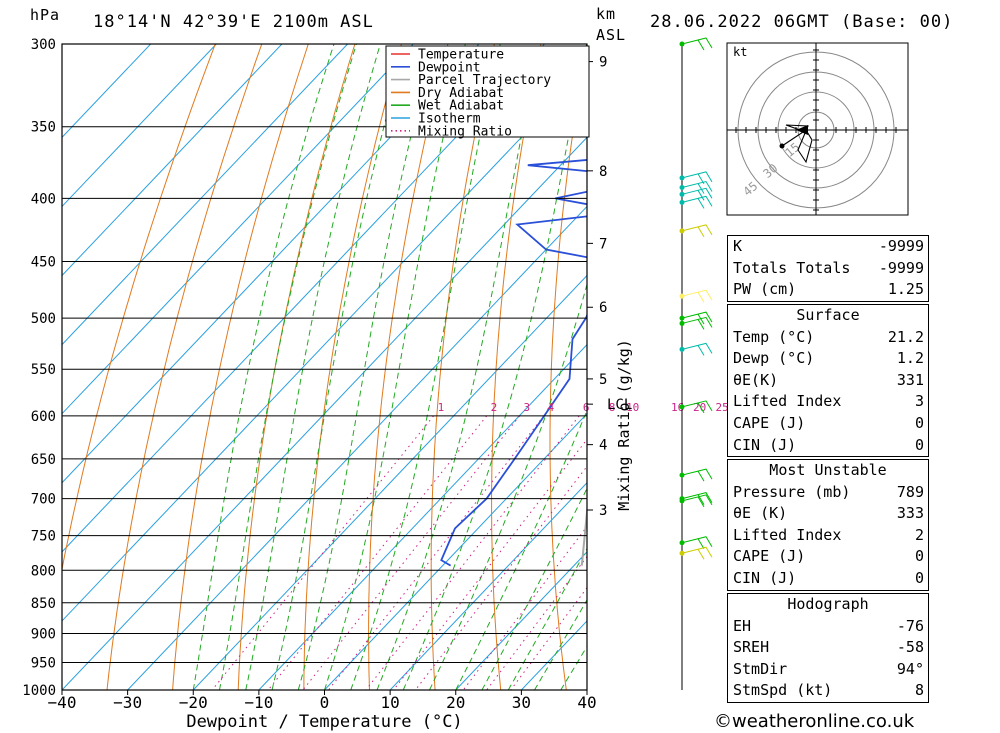 Image resolution: width=1000 pixels, height=733 pixels. I want to click on x-tick-label: −10, so click(258, 702).